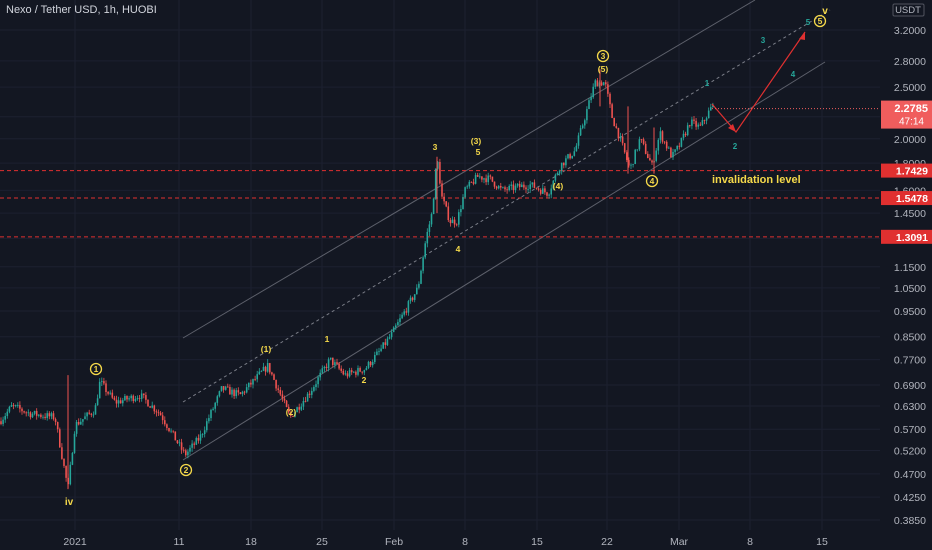  I want to click on currency-label: USDT, so click(908, 10).